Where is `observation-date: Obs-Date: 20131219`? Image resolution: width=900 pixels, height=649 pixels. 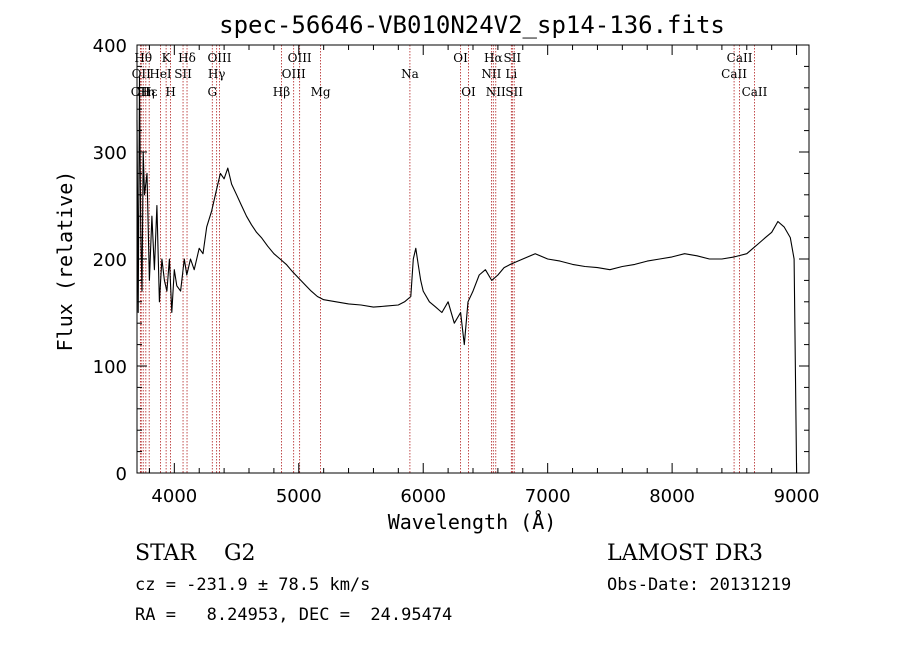
observation-date: Obs-Date: 20131219 is located at coordinates (699, 585).